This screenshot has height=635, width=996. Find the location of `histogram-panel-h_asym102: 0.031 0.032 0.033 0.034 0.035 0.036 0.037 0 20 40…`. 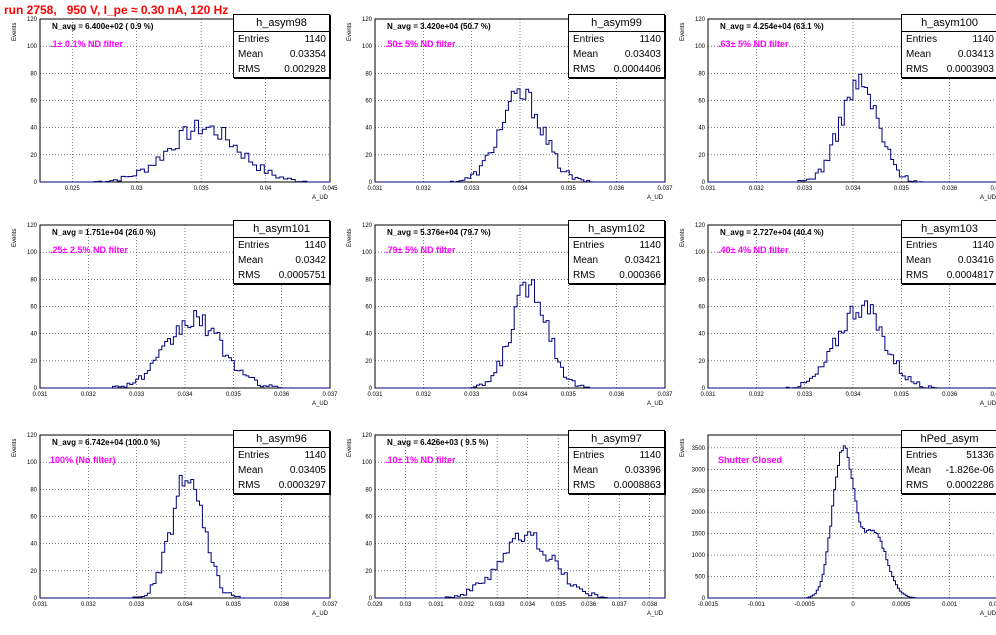

histogram-panel-h_asym102: 0.031 0.032 0.033 0.034 0.035 0.036 0.037 0 20 40… is located at coordinates (510, 322).